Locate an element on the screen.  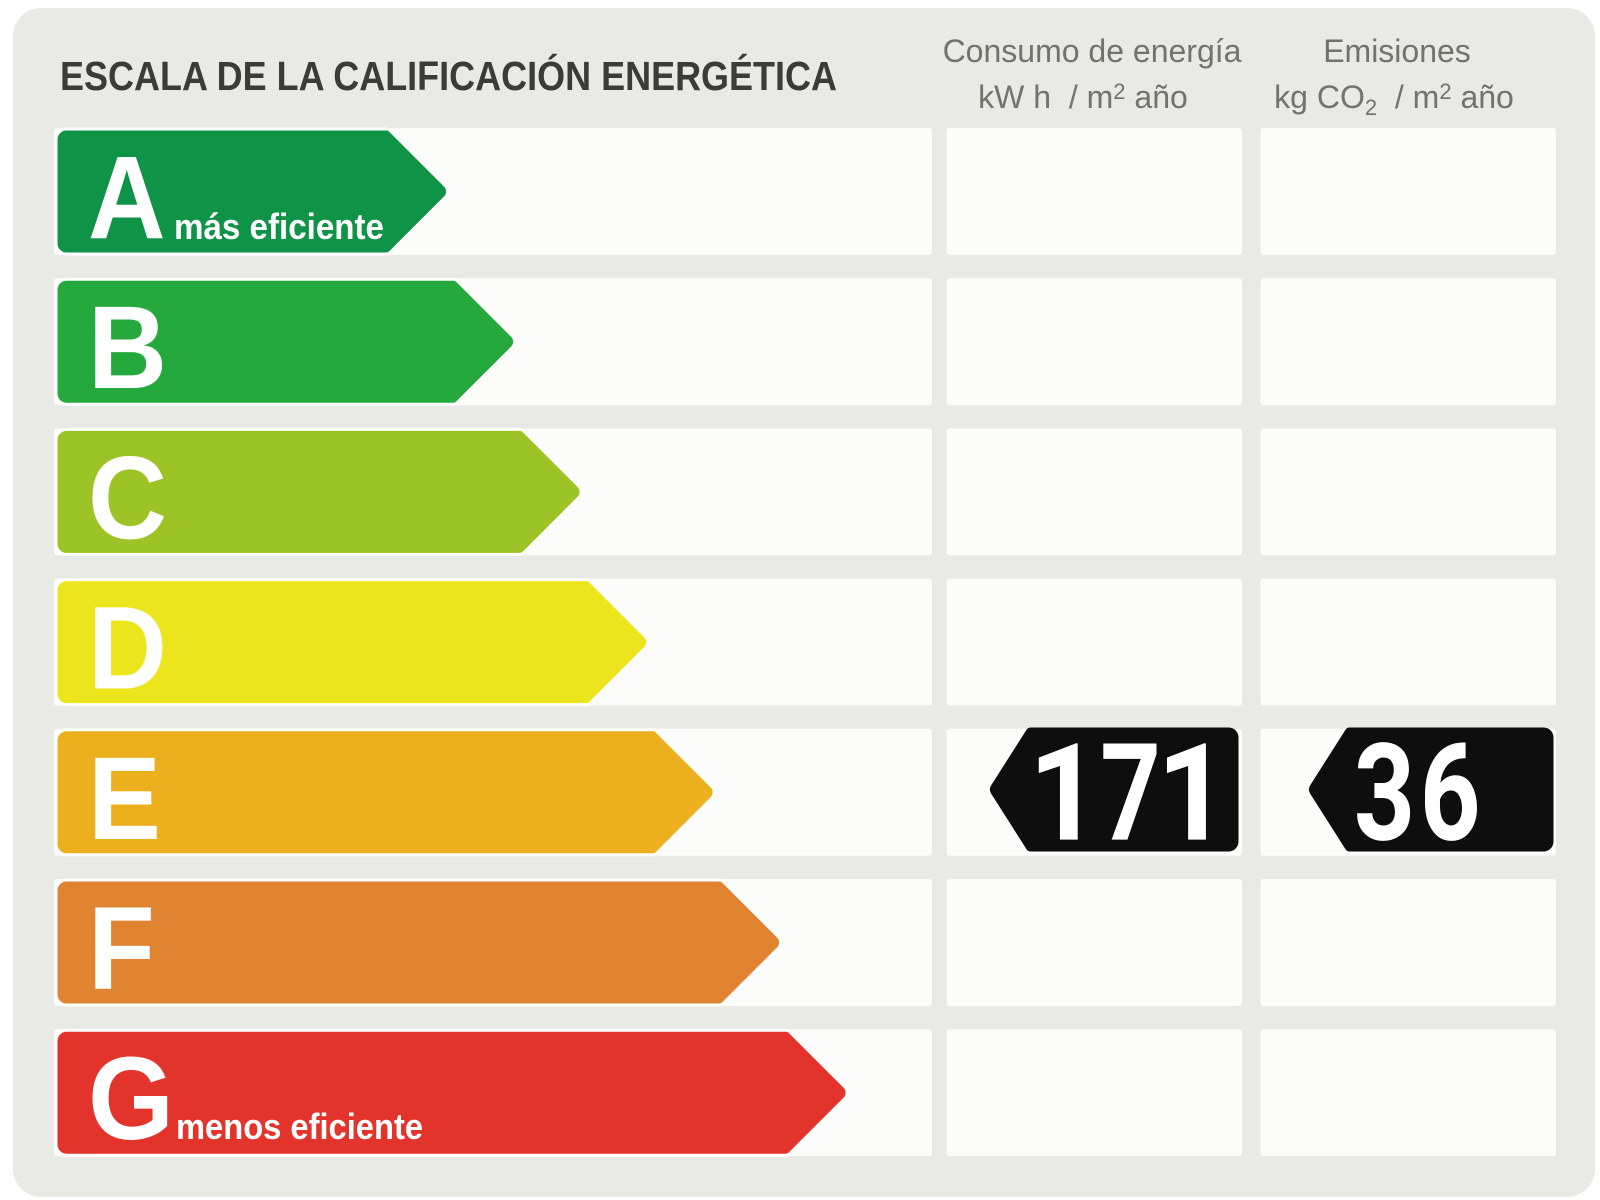
svg-text: kg CO2 / m2 año is located at coordinates (1394, 99).